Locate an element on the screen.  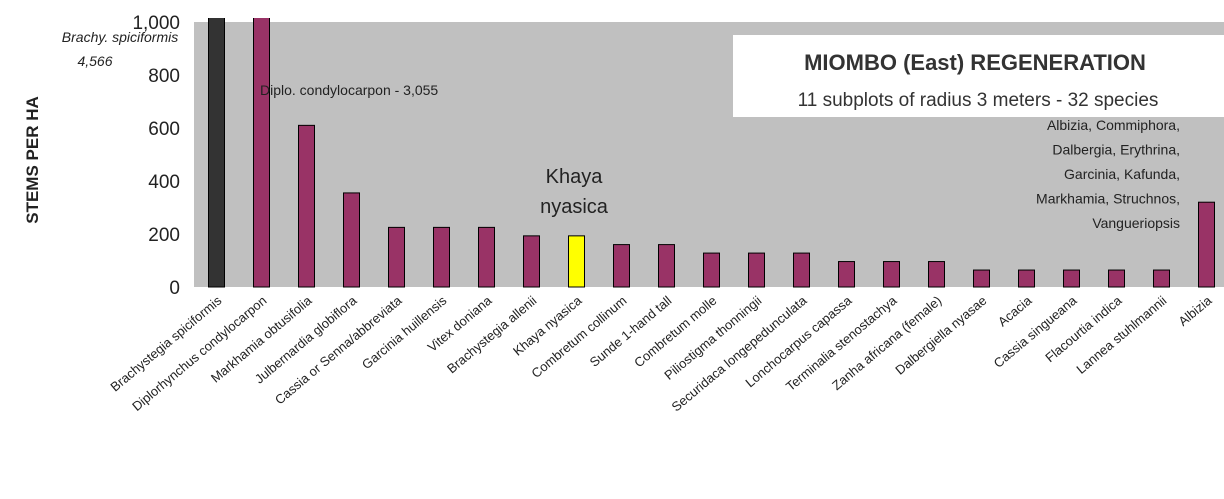
y-tick-label: 200 is located at coordinates (164, 235).